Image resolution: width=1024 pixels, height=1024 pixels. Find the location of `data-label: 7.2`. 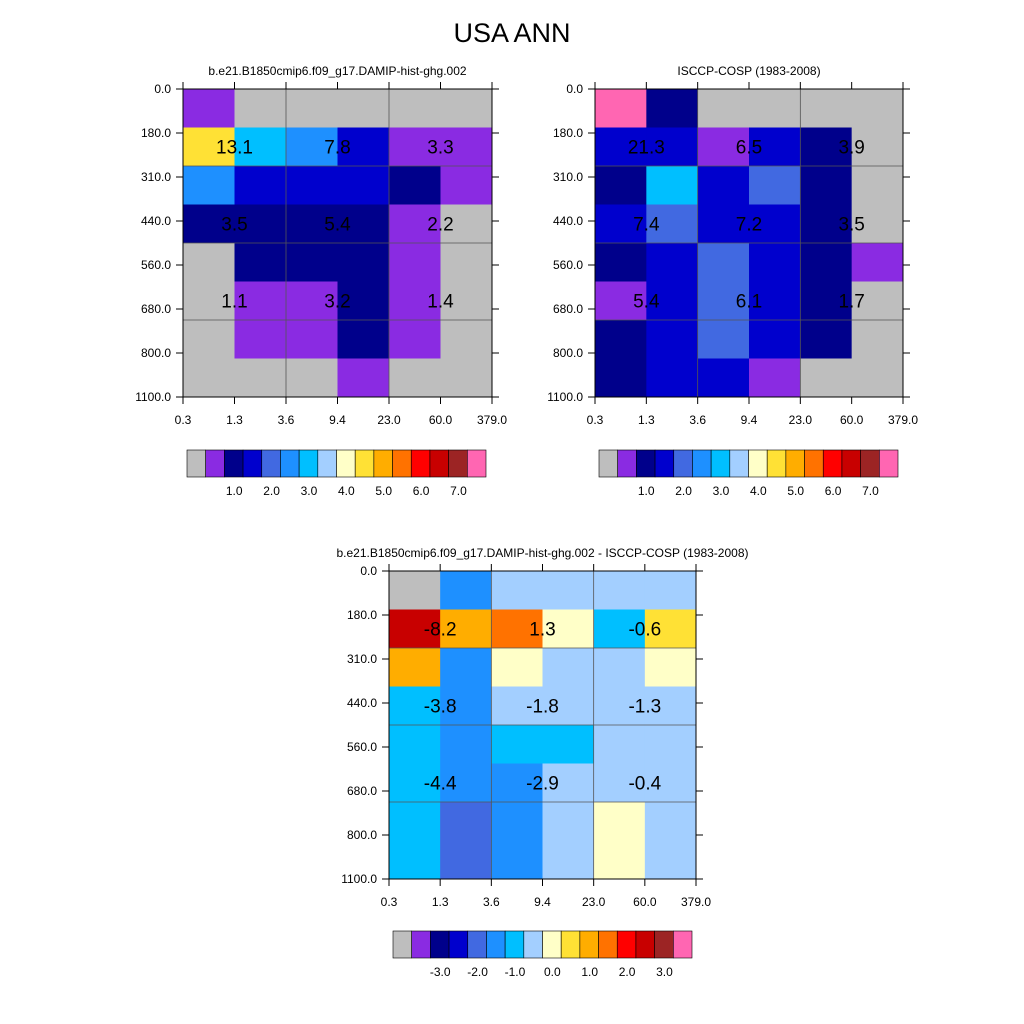

data-label: 7.2 is located at coordinates (749, 225).